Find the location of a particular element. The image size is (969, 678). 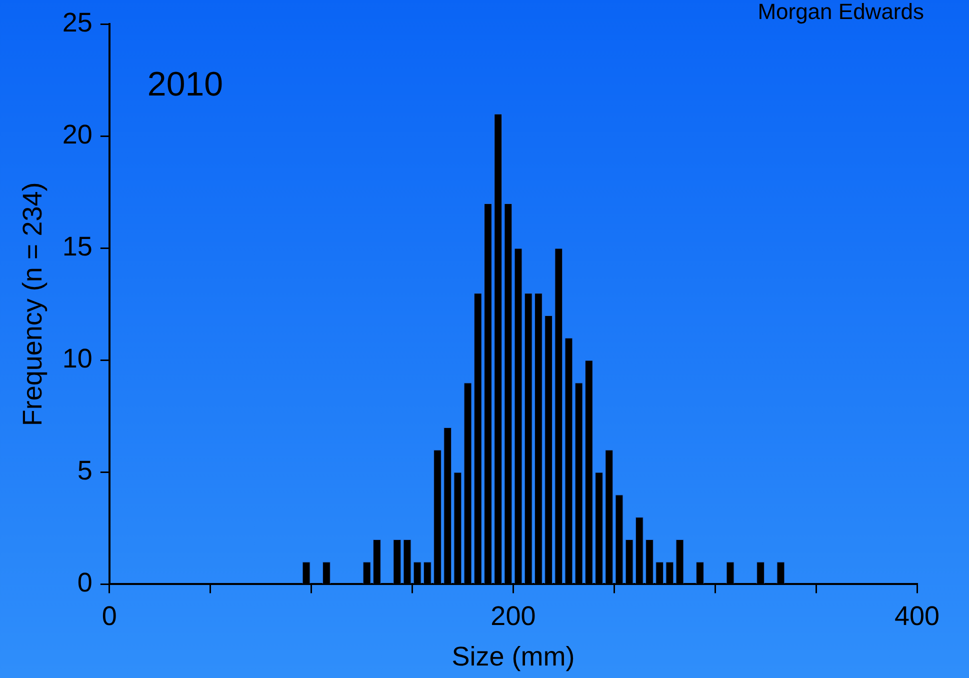

y-tick-label: 20 is located at coordinates (77, 135).